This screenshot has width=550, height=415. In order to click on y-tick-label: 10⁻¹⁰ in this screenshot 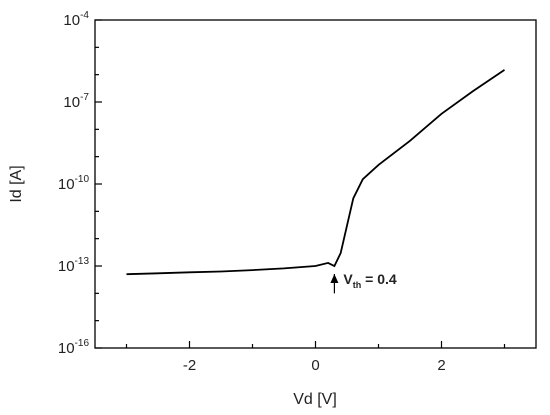, I will do `click(74, 183)`.